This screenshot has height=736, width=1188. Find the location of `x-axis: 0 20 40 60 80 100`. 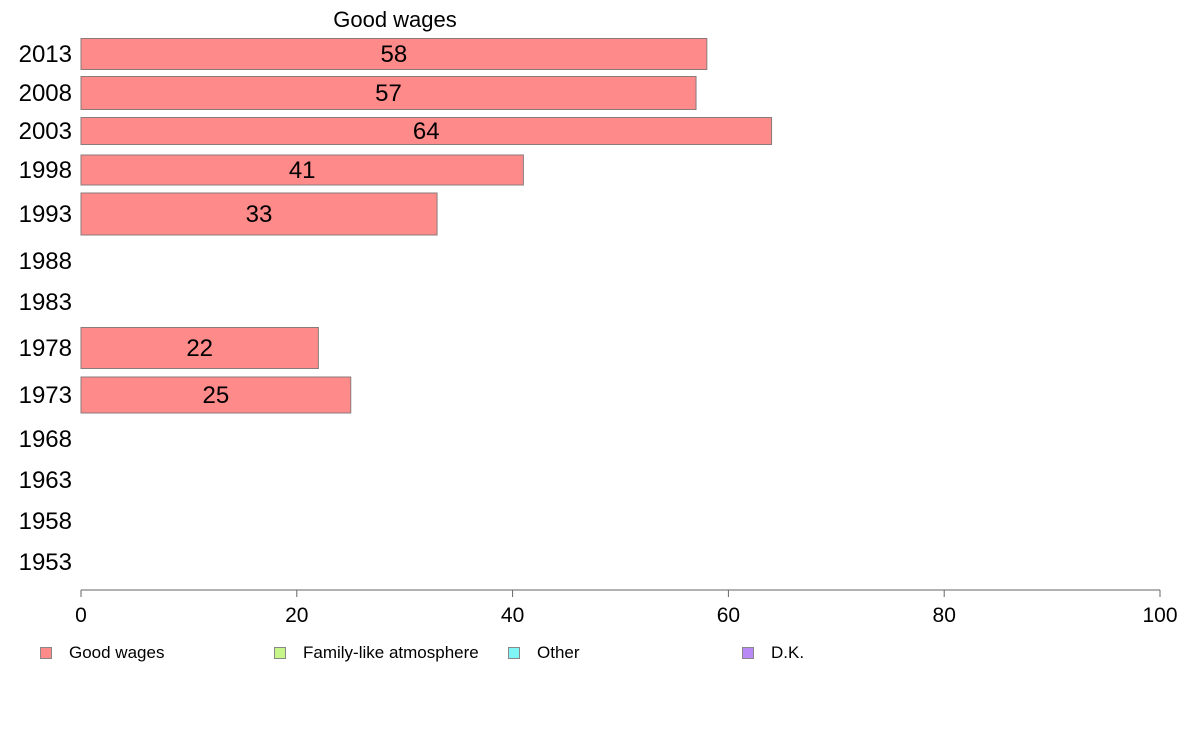

x-axis: 0 20 40 60 80 100 is located at coordinates (626, 608).